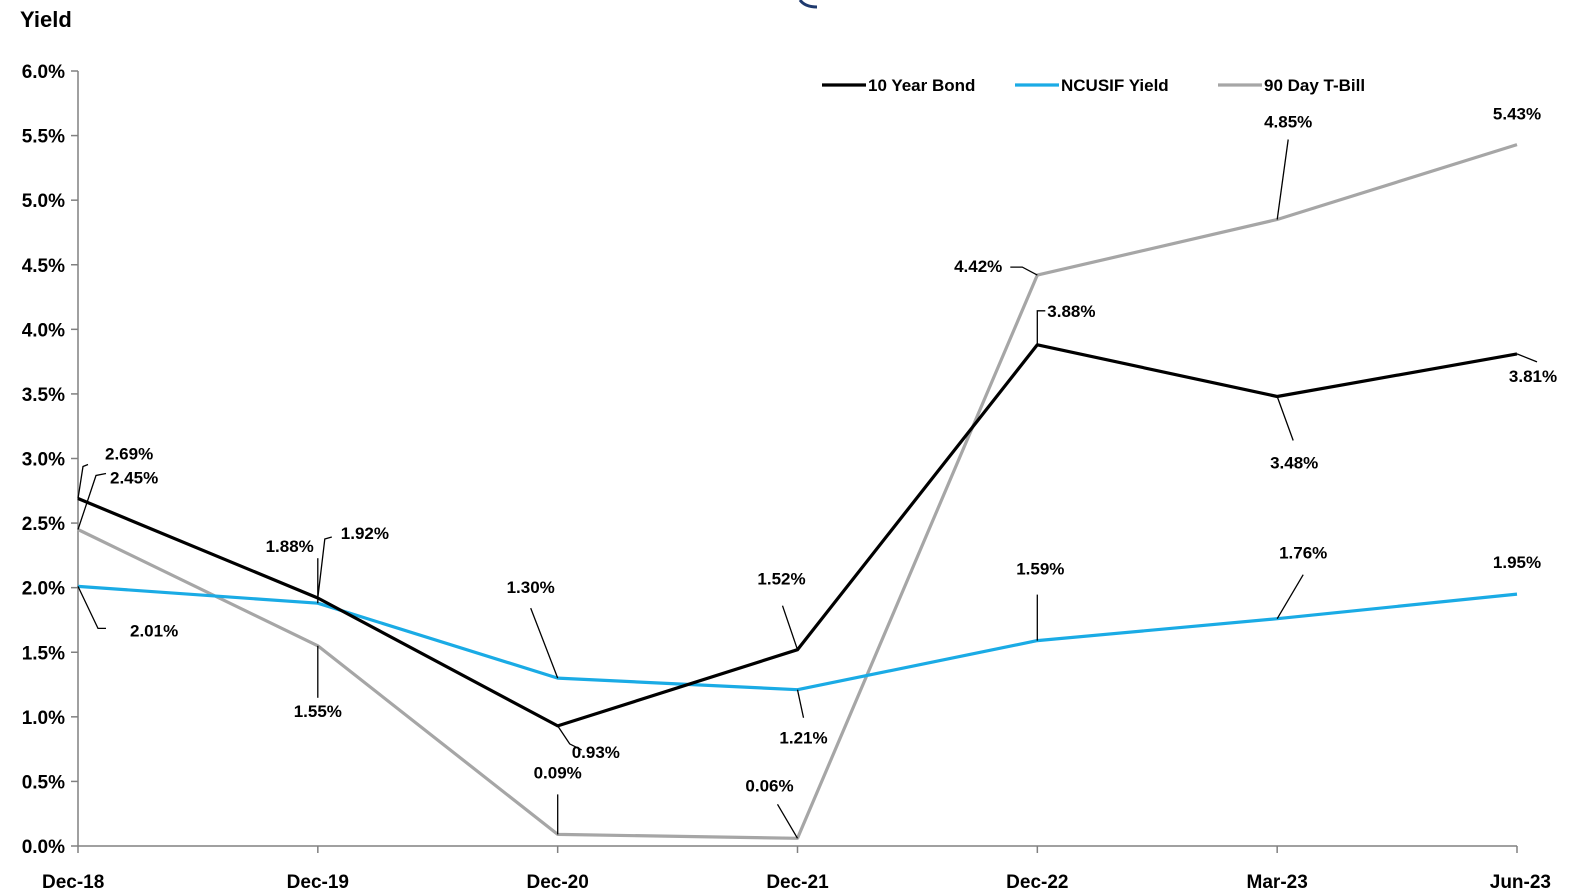  What do you see at coordinates (43, 201) in the screenshot?
I see `y-tick-label: 5.0%` at bounding box center [43, 201].